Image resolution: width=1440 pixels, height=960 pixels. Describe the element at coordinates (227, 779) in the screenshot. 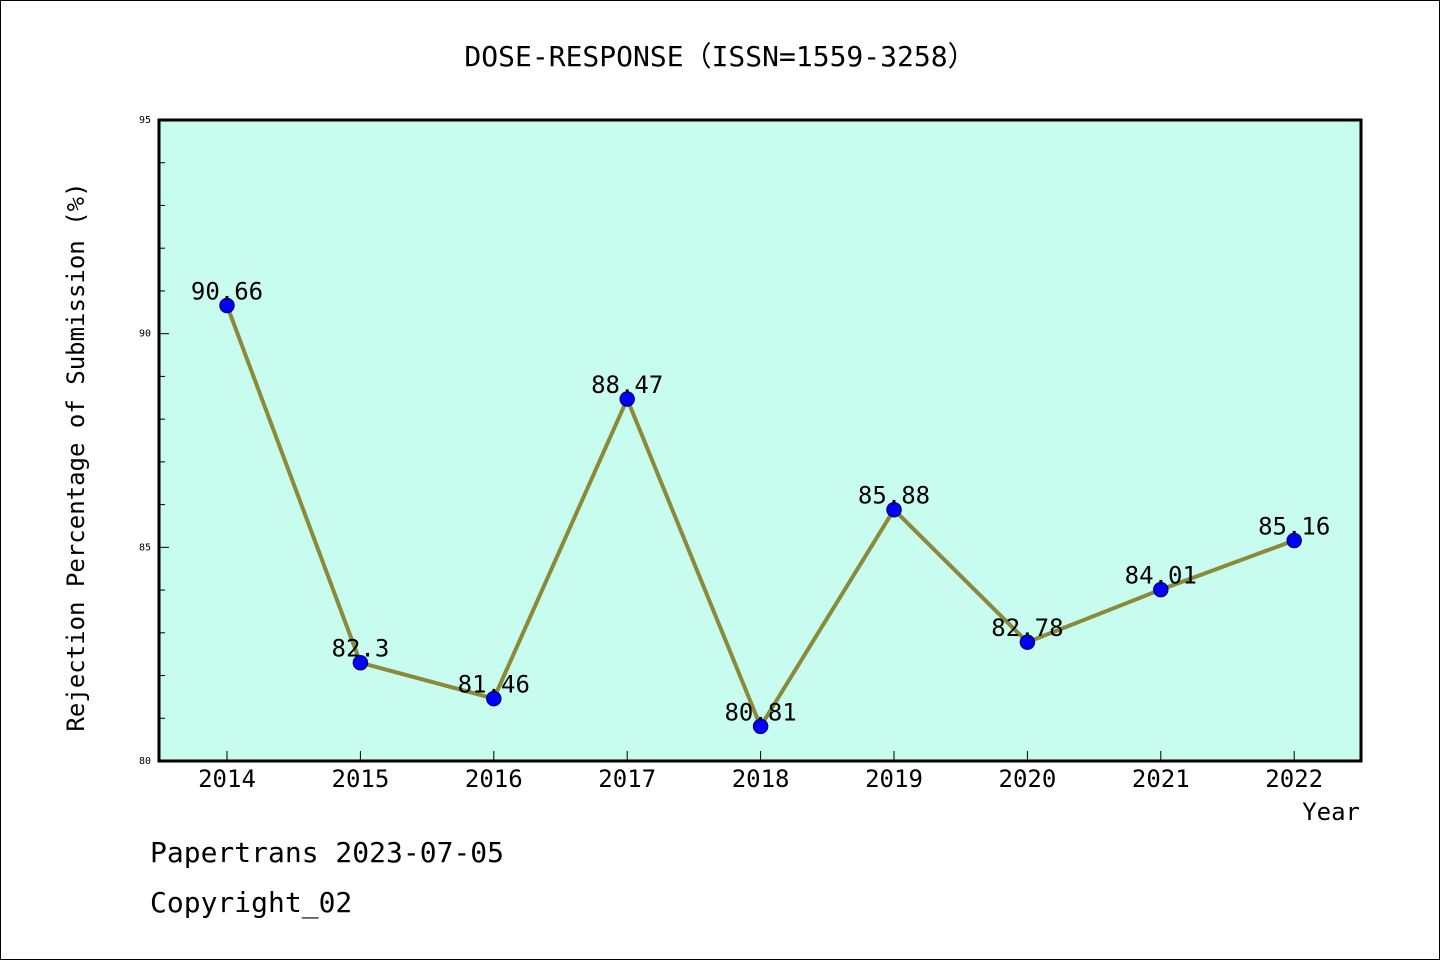

I see `x-tick-label: 2014` at that location.